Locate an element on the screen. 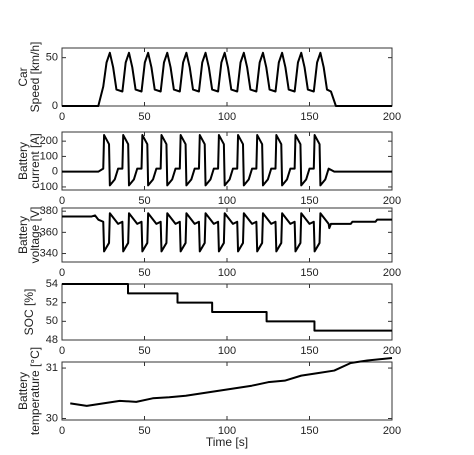  y-tick-label: 54 is located at coordinates (52, 284).